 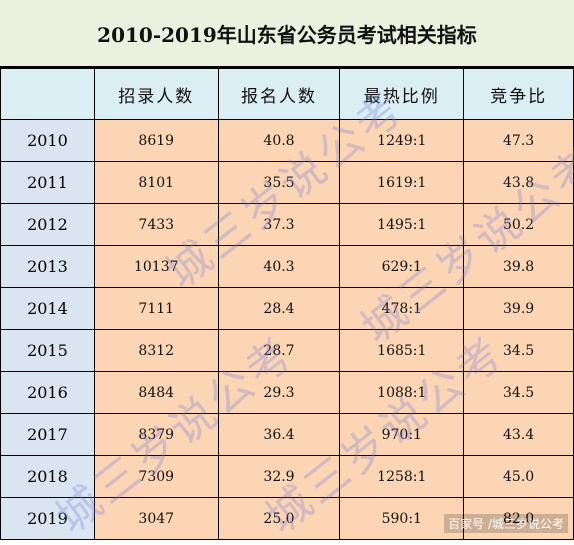 What do you see at coordinates (156, 140) in the screenshot?
I see `recruits-cell: 8619` at bounding box center [156, 140].